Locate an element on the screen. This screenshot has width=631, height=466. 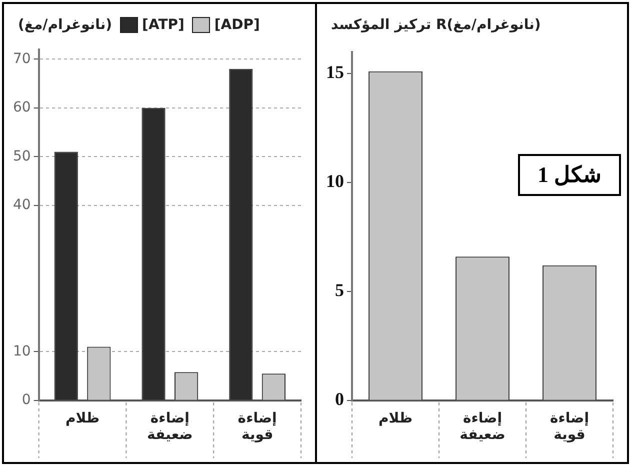
y-axis-title: (نانوغرام/مغ) is located at coordinates (65, 25).